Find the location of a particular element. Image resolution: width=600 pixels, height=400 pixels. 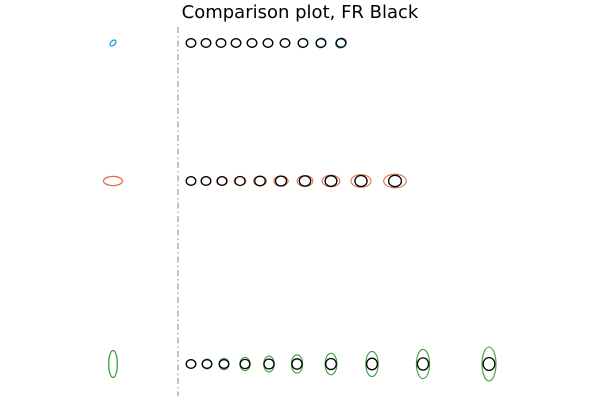

plot-title: Comparison plot, FR Black is located at coordinates (300, 12).